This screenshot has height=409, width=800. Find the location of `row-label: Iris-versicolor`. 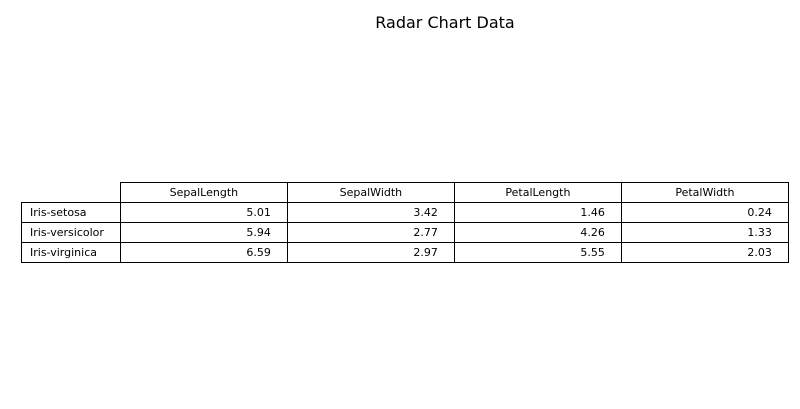

row-label: Iris-versicolor is located at coordinates (71, 232).